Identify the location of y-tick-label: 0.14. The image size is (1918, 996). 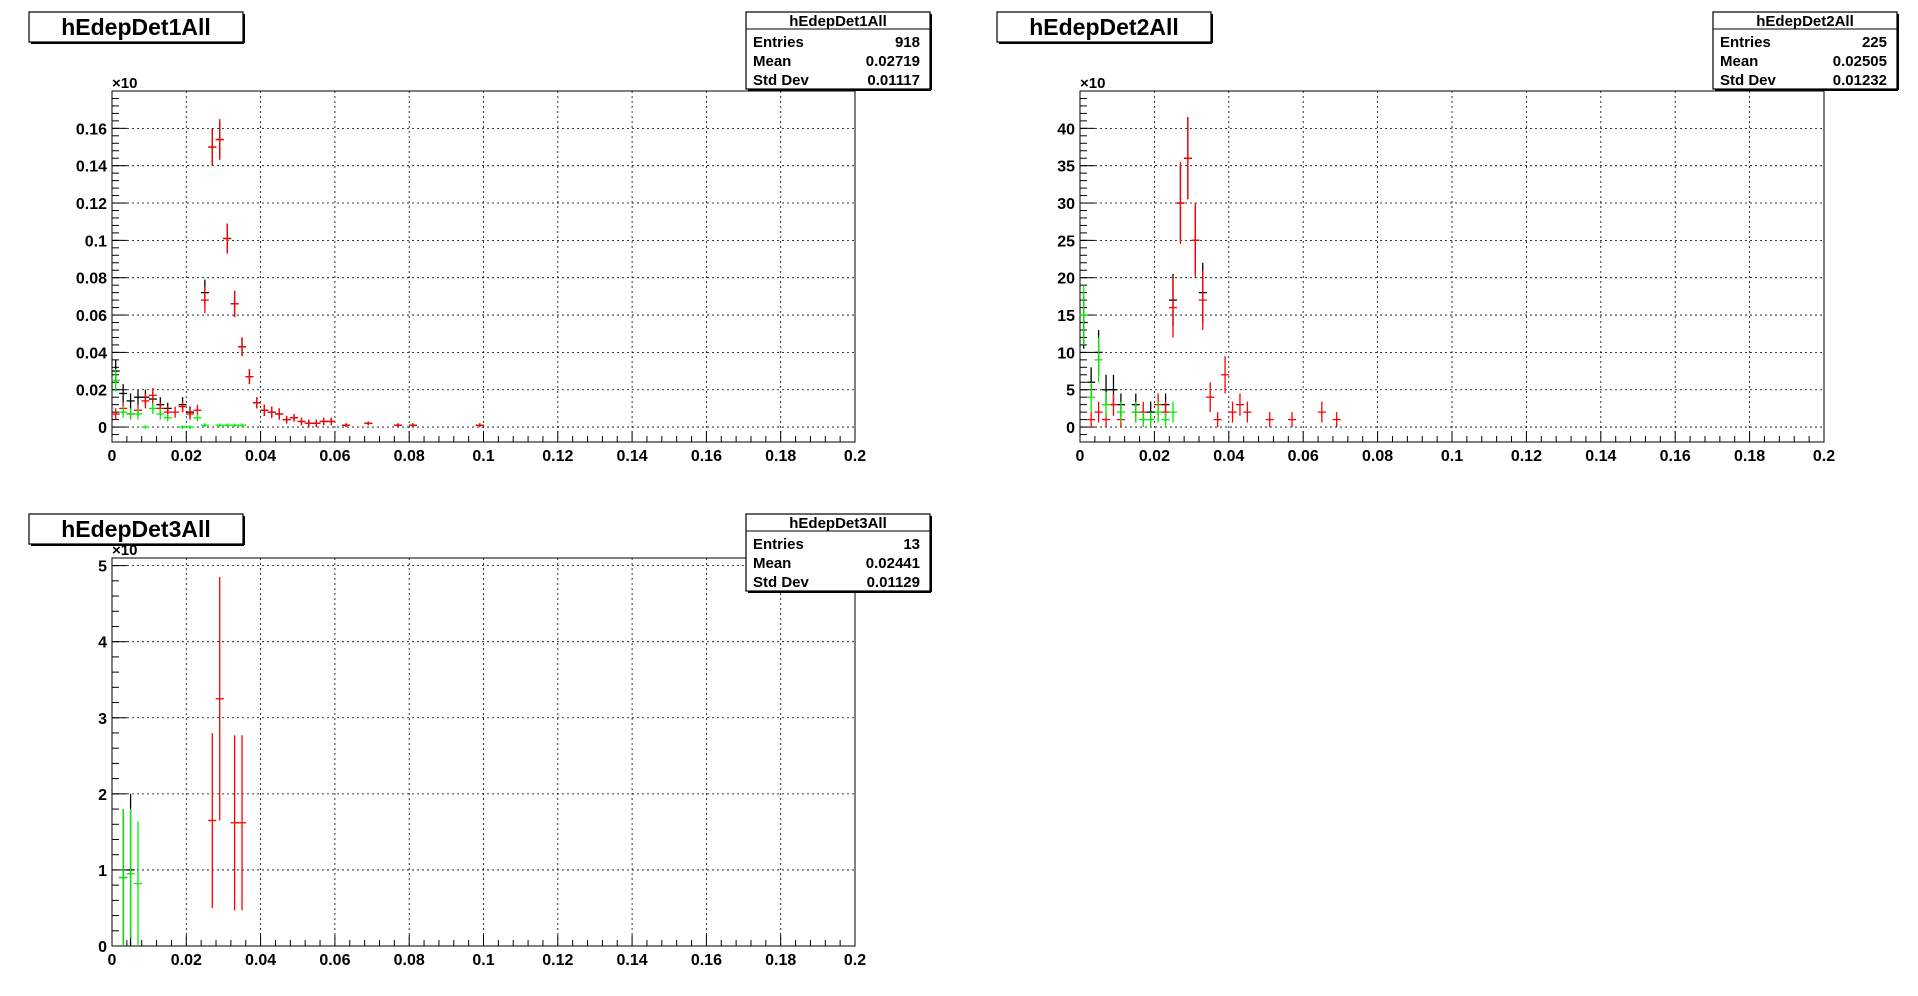
(91, 167).